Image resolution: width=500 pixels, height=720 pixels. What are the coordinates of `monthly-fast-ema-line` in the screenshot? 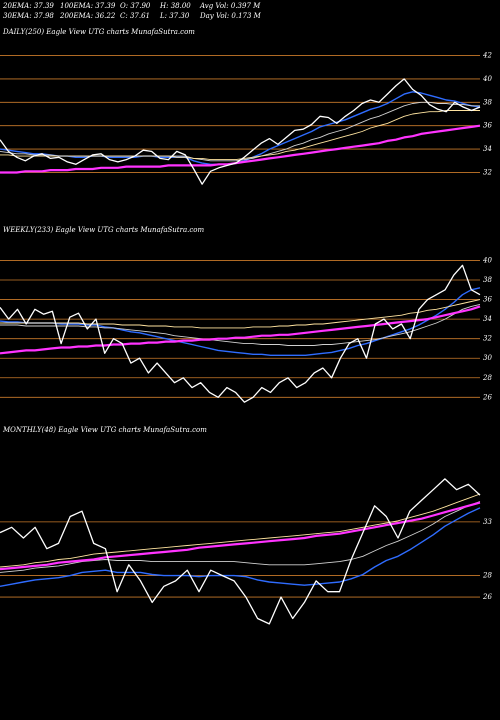 It's located at (240, 547).